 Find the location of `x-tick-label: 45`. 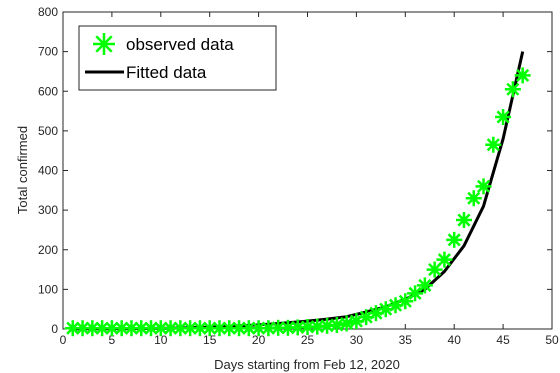

x-tick-label: 45 is located at coordinates (503, 340).